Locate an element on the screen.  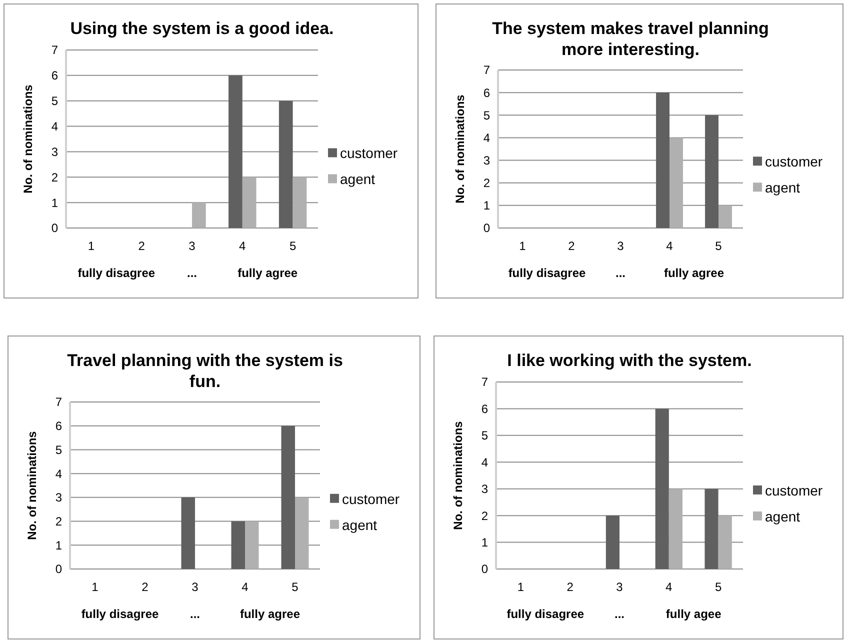
chart-title: Using the system is a good idea. is located at coordinates (202, 28).